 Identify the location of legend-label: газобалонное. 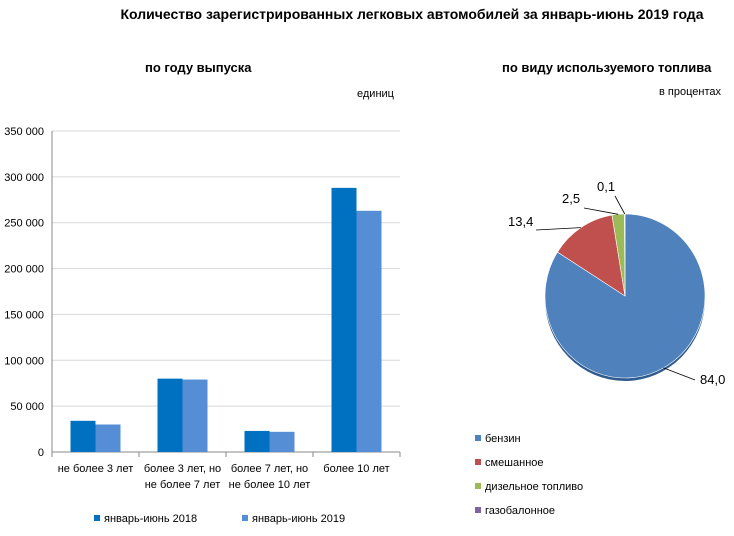
(520, 511).